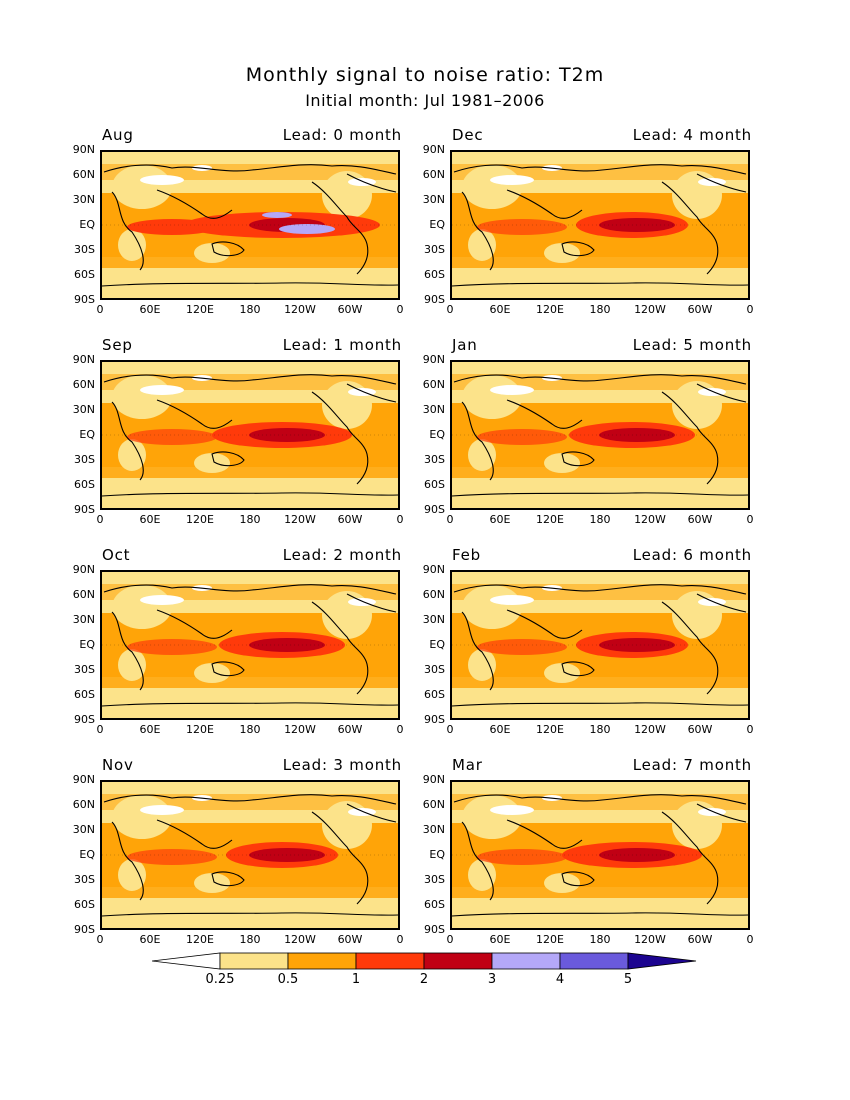  What do you see at coordinates (424, 979) in the screenshot?
I see `colorbar-tick-label: 2` at bounding box center [424, 979].